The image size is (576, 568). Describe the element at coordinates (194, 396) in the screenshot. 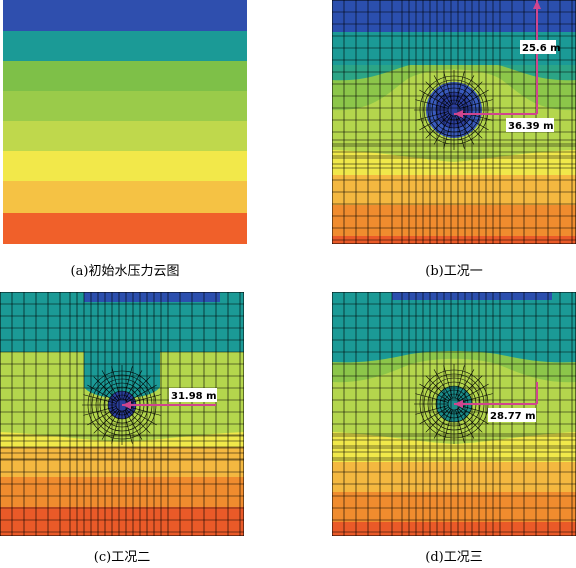

I see `annotation-c-horizontal: 31.98 m` at that location.